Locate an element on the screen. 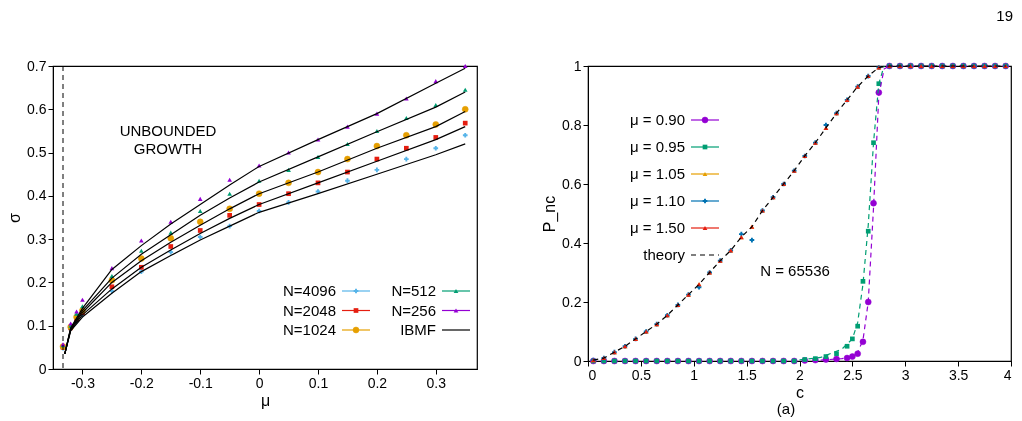  x-tick-label: 1.5 is located at coordinates (747, 374).